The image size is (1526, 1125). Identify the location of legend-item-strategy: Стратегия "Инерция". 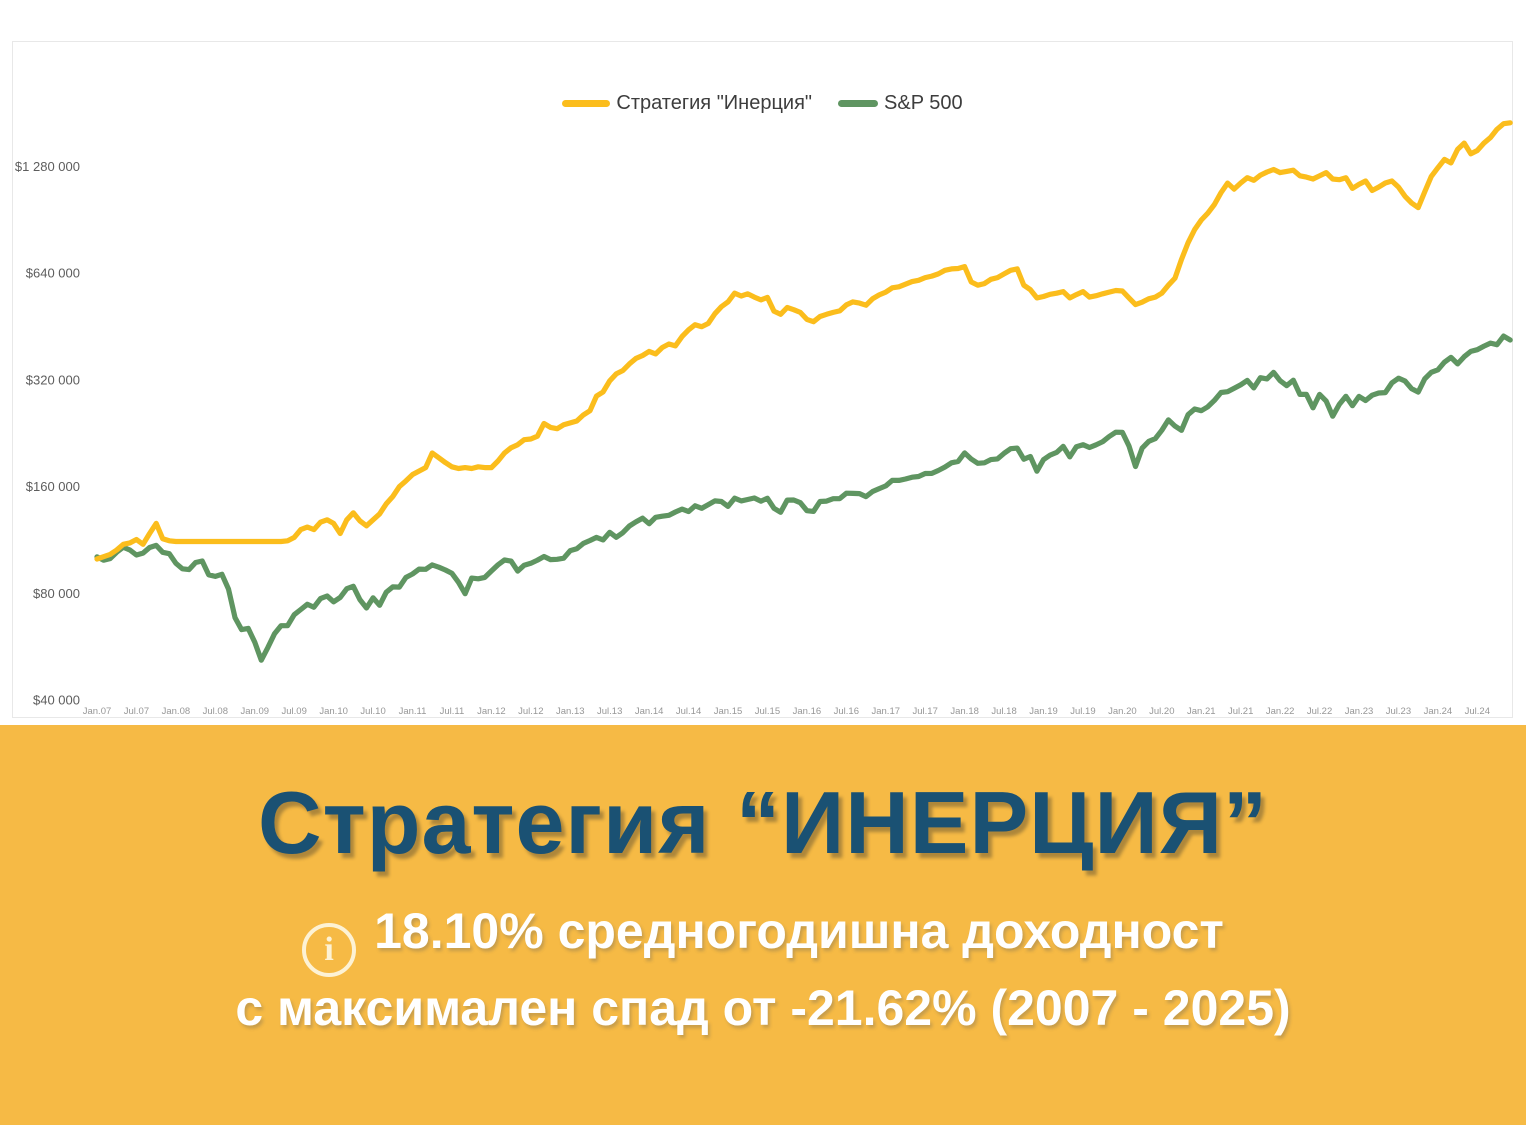
(687, 103).